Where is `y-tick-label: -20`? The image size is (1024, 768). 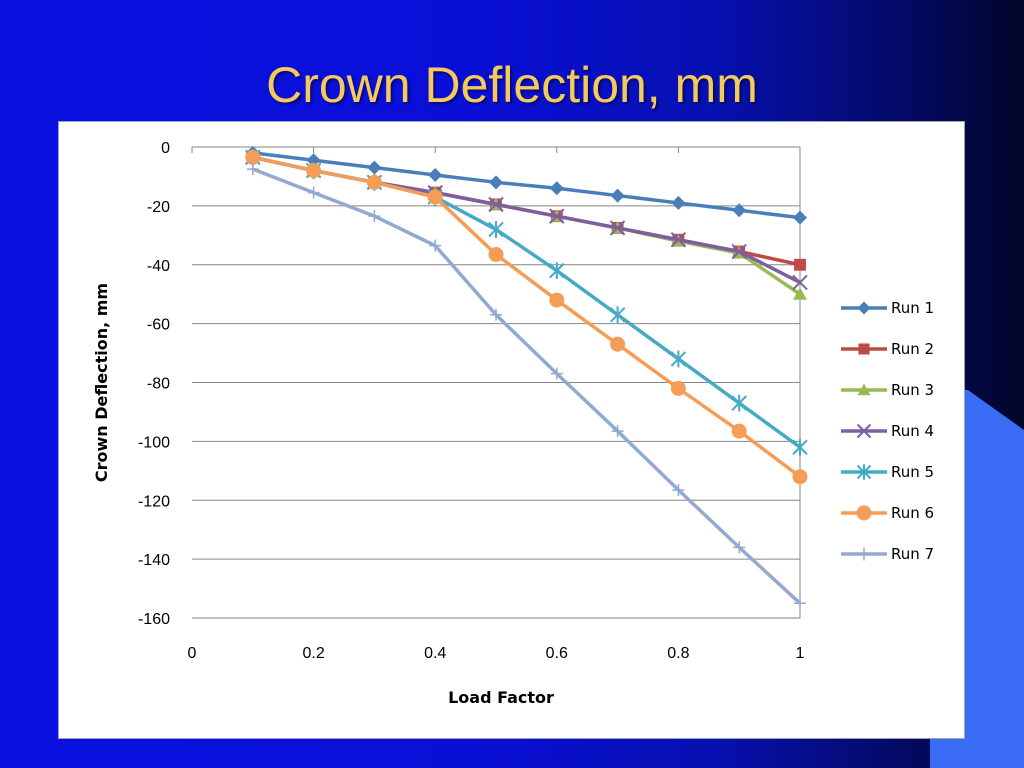 y-tick-label: -20 is located at coordinates (158, 207).